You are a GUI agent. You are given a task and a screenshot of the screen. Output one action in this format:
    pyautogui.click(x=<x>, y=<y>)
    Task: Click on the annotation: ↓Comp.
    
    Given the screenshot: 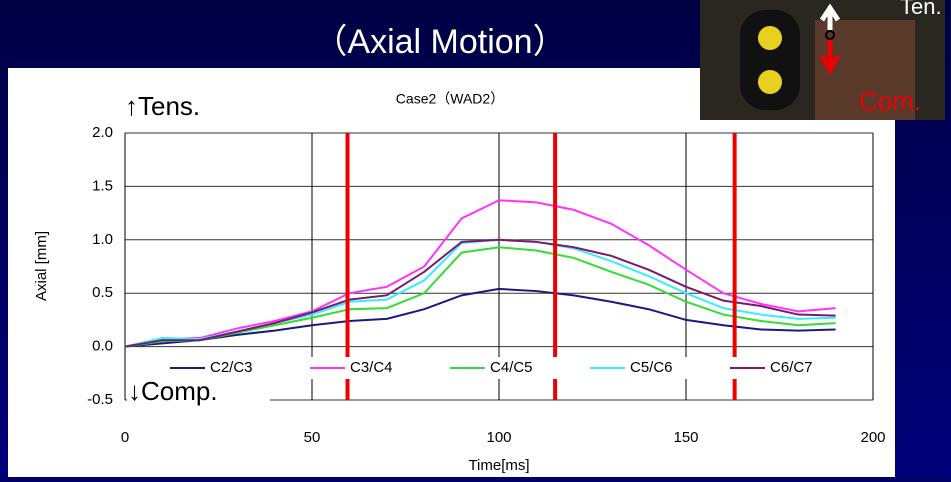 What is the action you would take?
    pyautogui.click(x=173, y=391)
    